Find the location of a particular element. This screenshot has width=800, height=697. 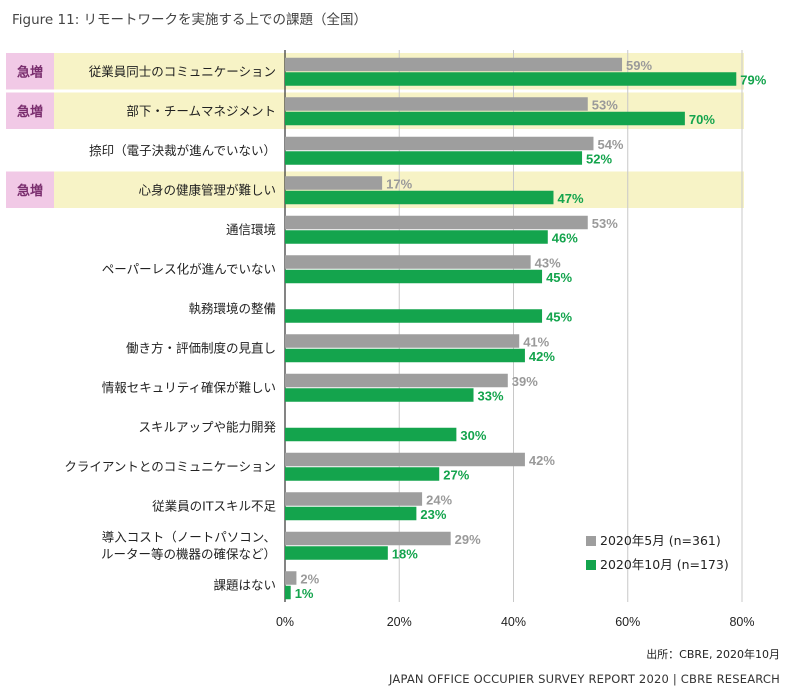

data-label: 70% is located at coordinates (702, 119).